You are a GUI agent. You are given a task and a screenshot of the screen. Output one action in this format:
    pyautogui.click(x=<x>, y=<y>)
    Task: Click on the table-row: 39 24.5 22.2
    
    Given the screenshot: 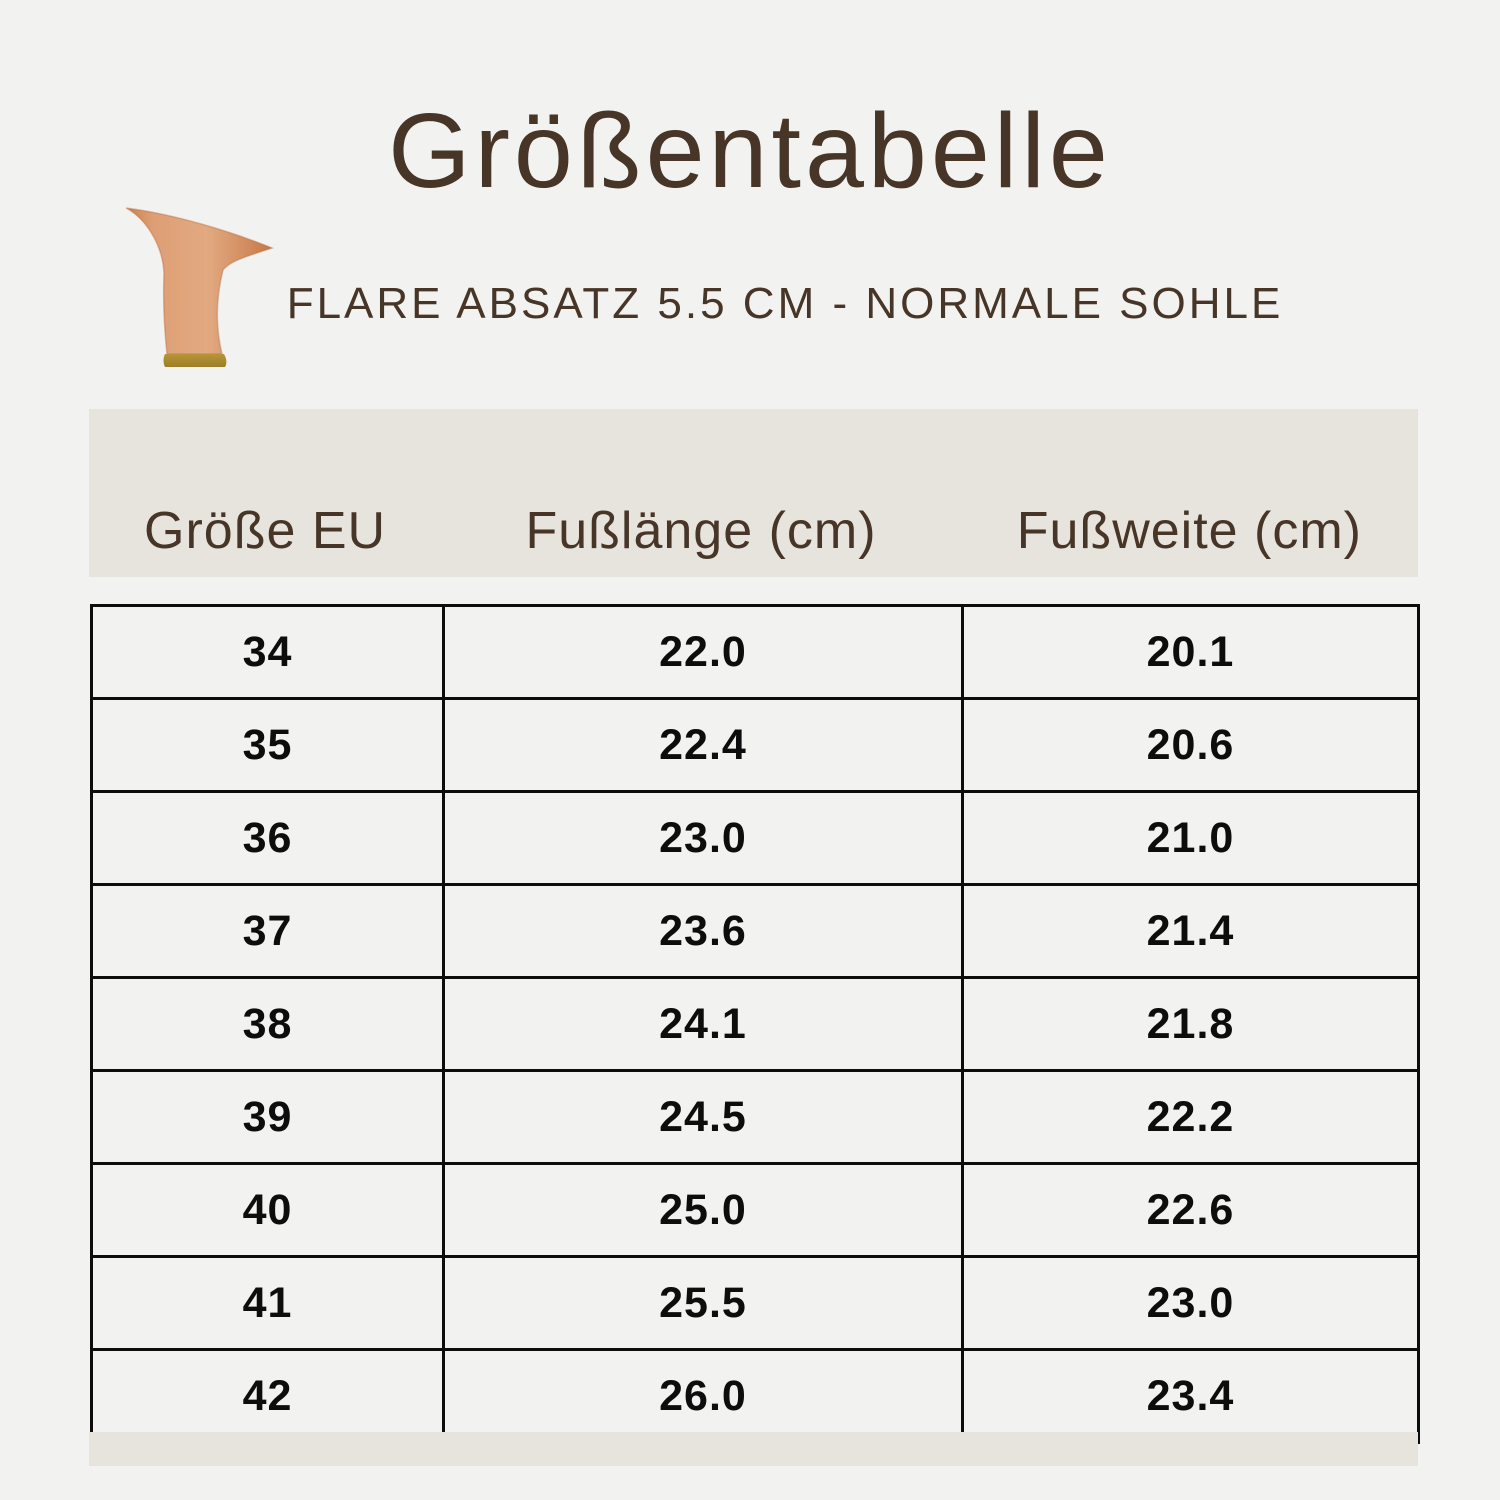 What is the action you would take?
    pyautogui.click(x=755, y=1117)
    